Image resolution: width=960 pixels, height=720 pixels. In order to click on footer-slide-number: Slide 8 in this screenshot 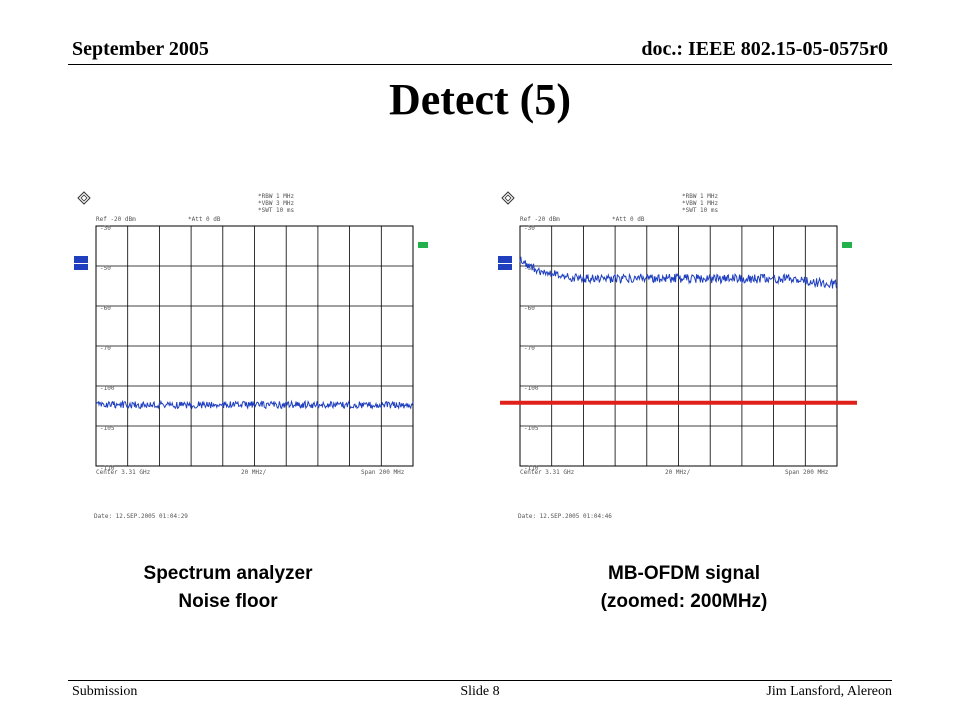, I will do `click(480, 691)`.